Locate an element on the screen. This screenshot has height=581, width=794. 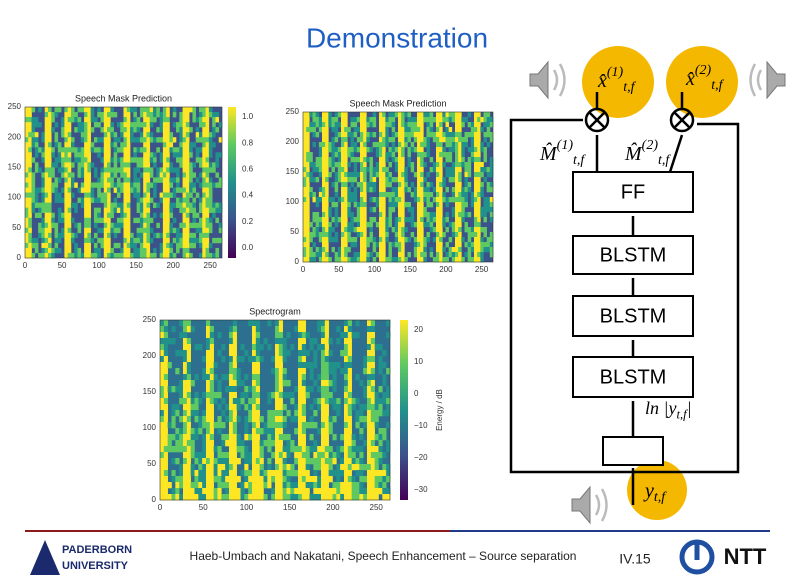
colorbar-tick-label: −30 is located at coordinates (421, 489).